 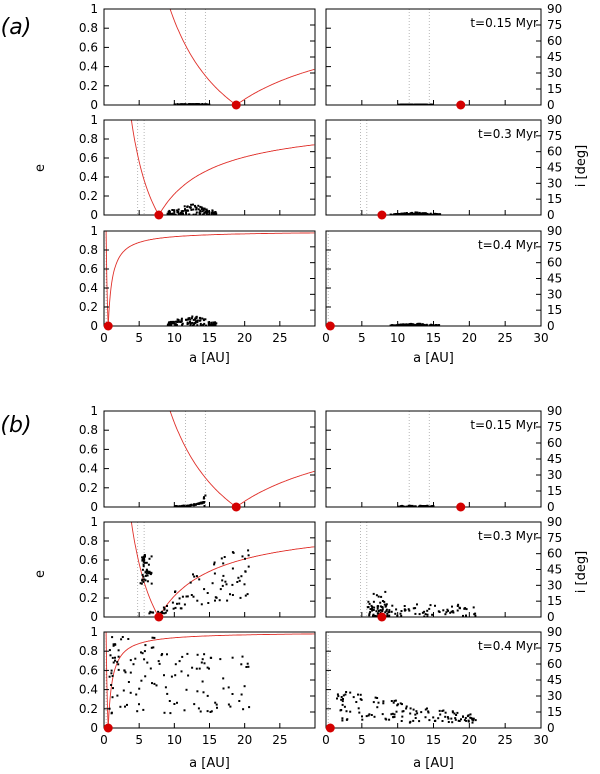 What do you see at coordinates (326, 740) in the screenshot?
I see `a-tick-label: 0` at bounding box center [326, 740].